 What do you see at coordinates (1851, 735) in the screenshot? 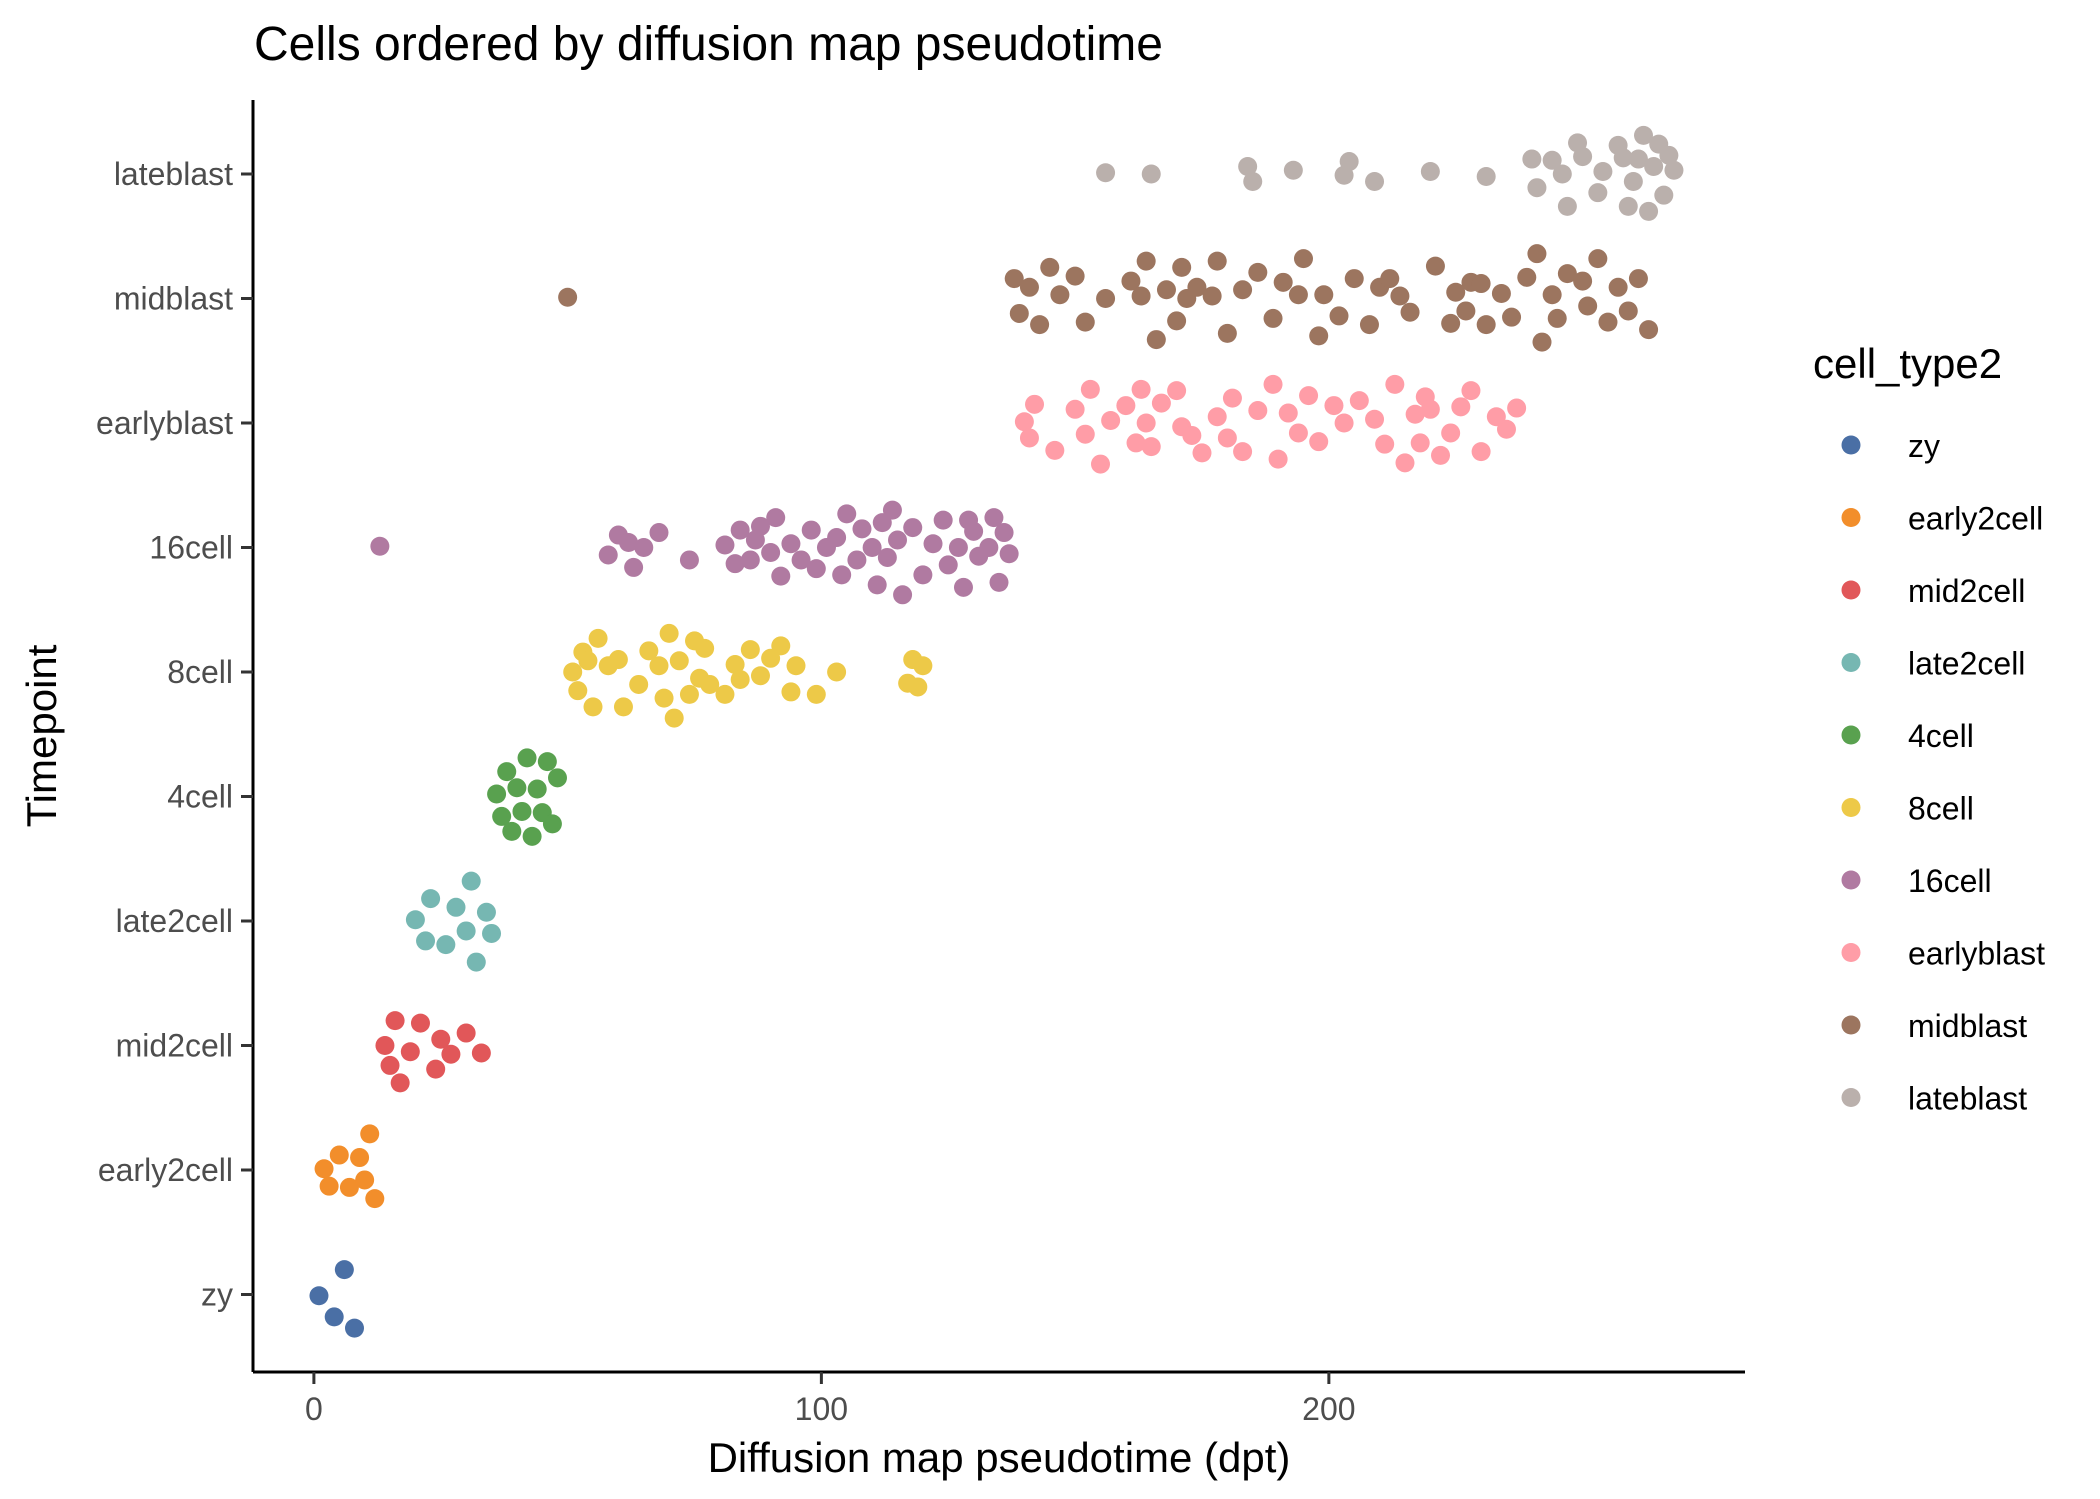
I see `legend-key-4cell` at bounding box center [1851, 735].